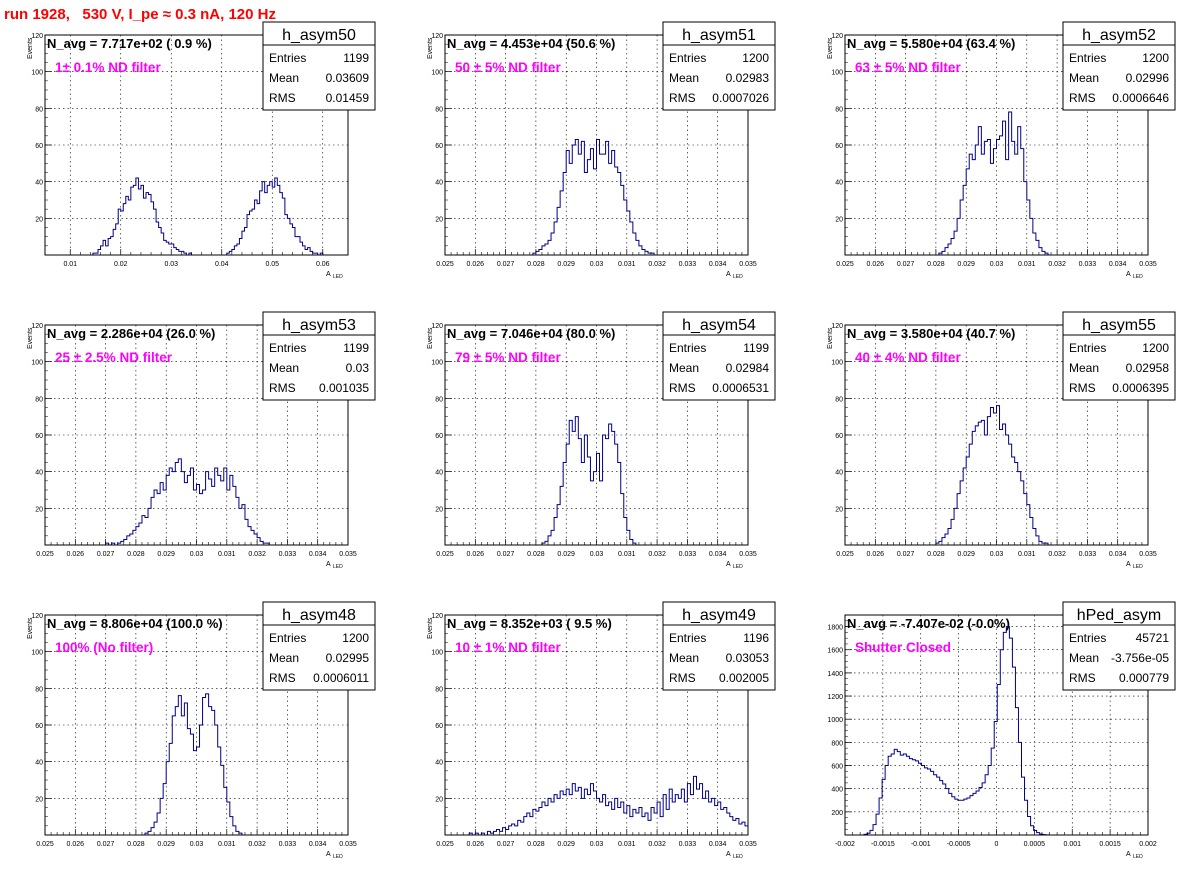 Image resolution: width=1196 pixels, height=872 pixels. I want to click on filter-label: Shutter Closed, so click(903, 647).